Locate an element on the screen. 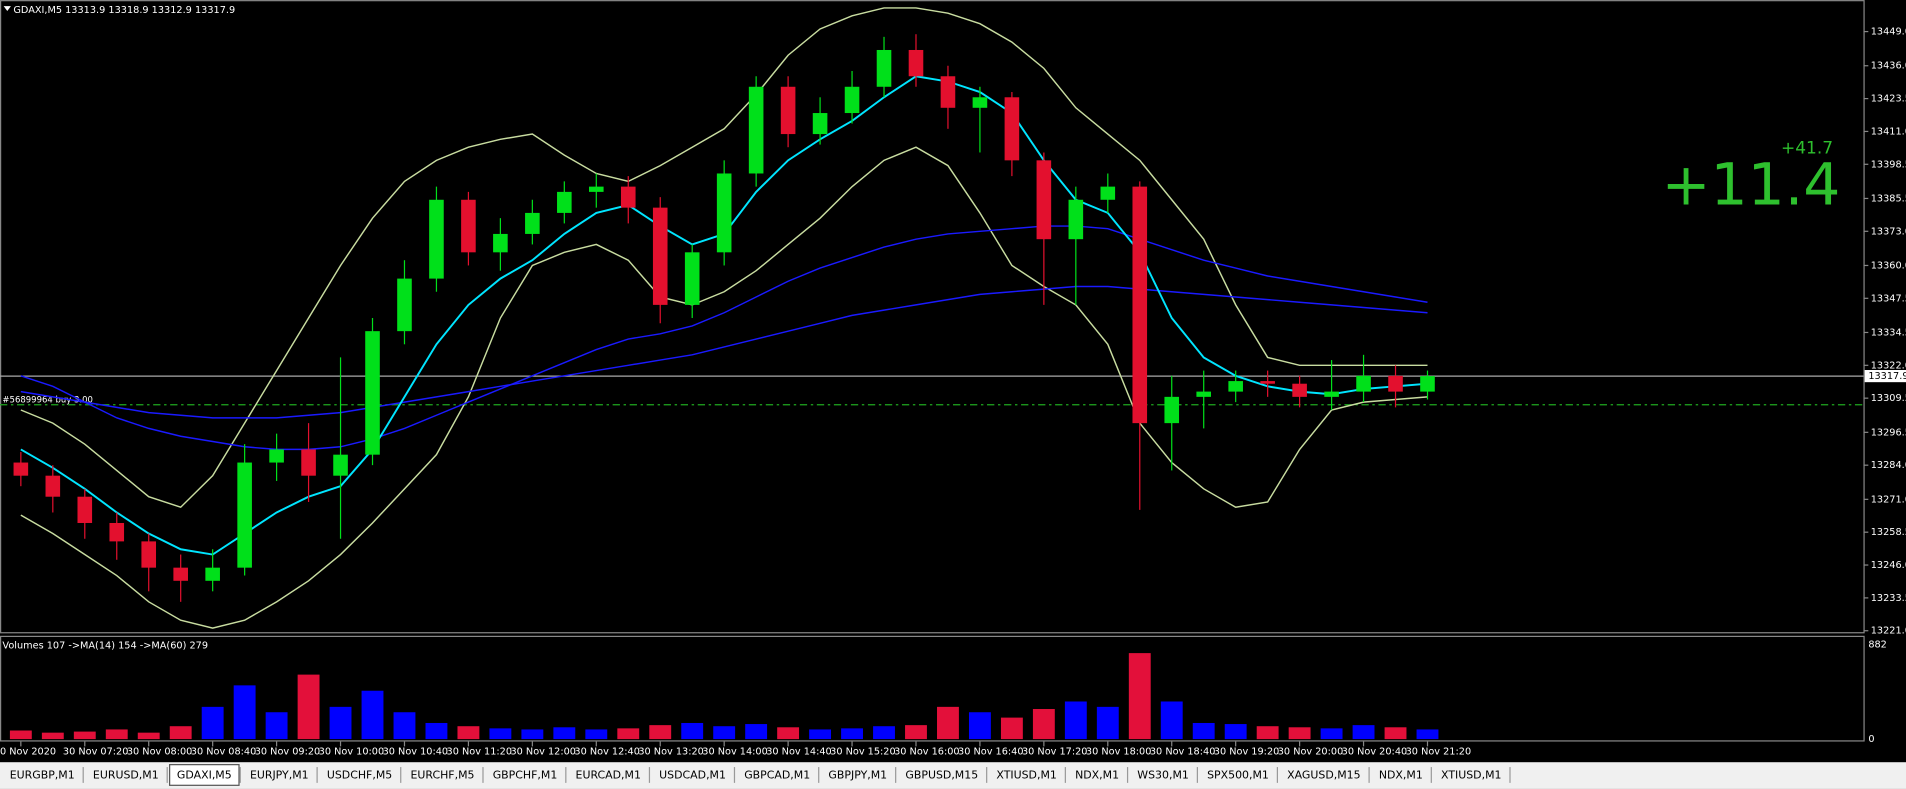 This screenshot has height=789, width=1906. tab: WS30,M1 is located at coordinates (1164, 775).